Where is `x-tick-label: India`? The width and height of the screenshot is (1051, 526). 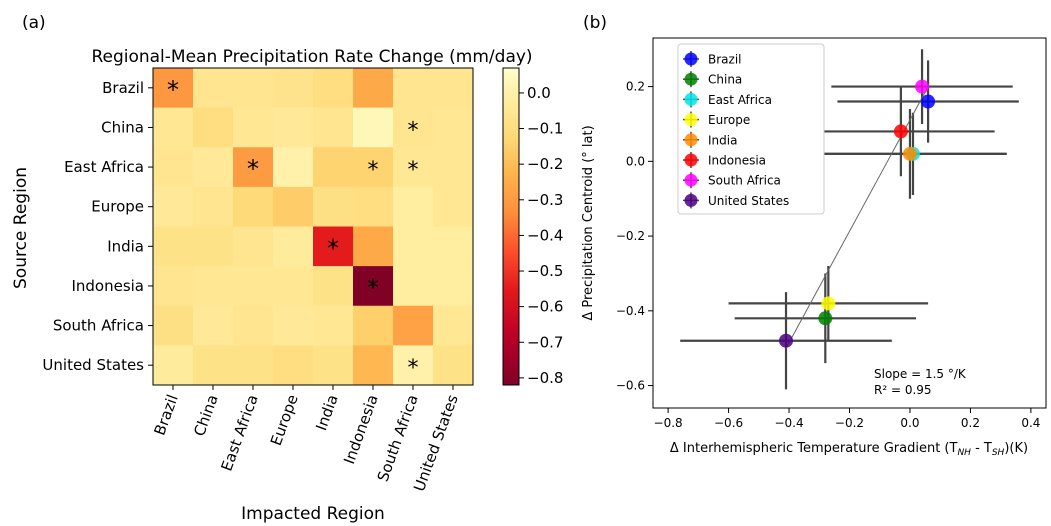
x-tick-label: India is located at coordinates (327, 412).